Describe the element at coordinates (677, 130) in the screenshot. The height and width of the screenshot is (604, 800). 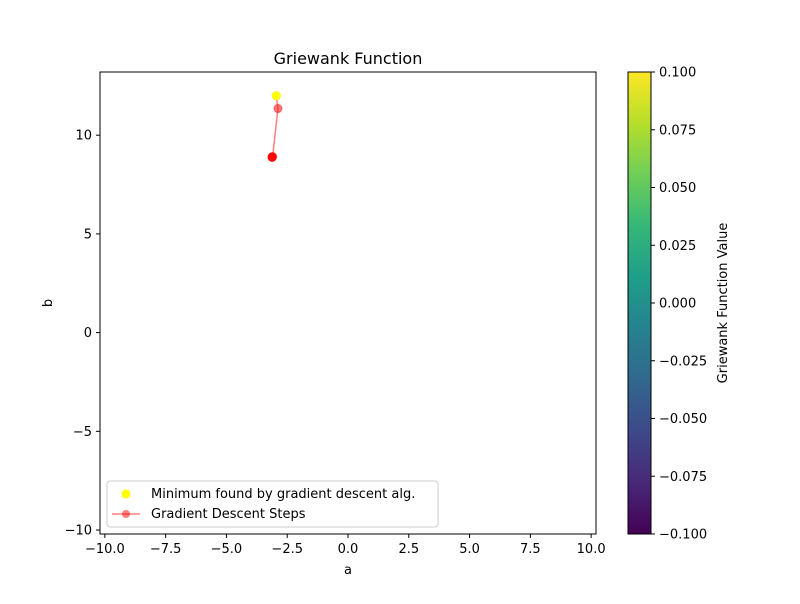
I see `colorbar-tick-label: 0.075` at that location.